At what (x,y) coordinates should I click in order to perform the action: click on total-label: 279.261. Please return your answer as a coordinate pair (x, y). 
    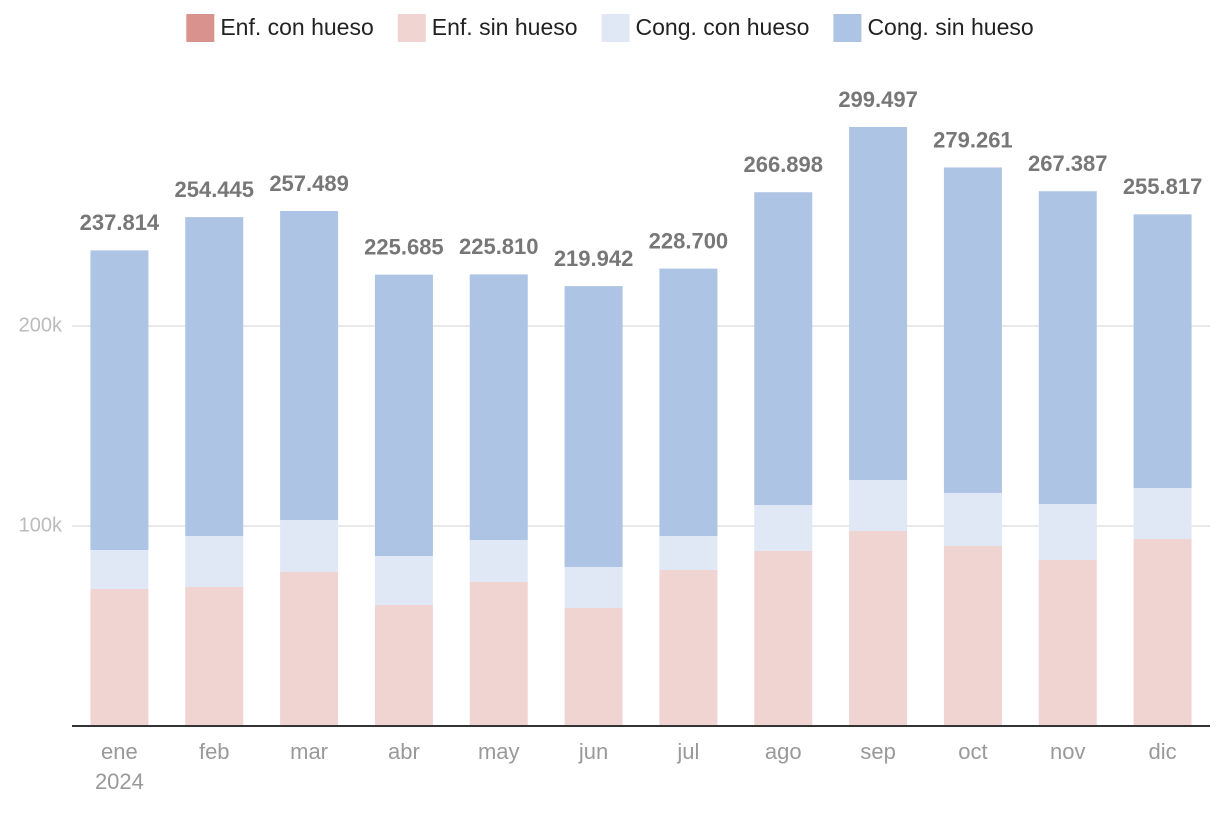
    Looking at the image, I should click on (973, 139).